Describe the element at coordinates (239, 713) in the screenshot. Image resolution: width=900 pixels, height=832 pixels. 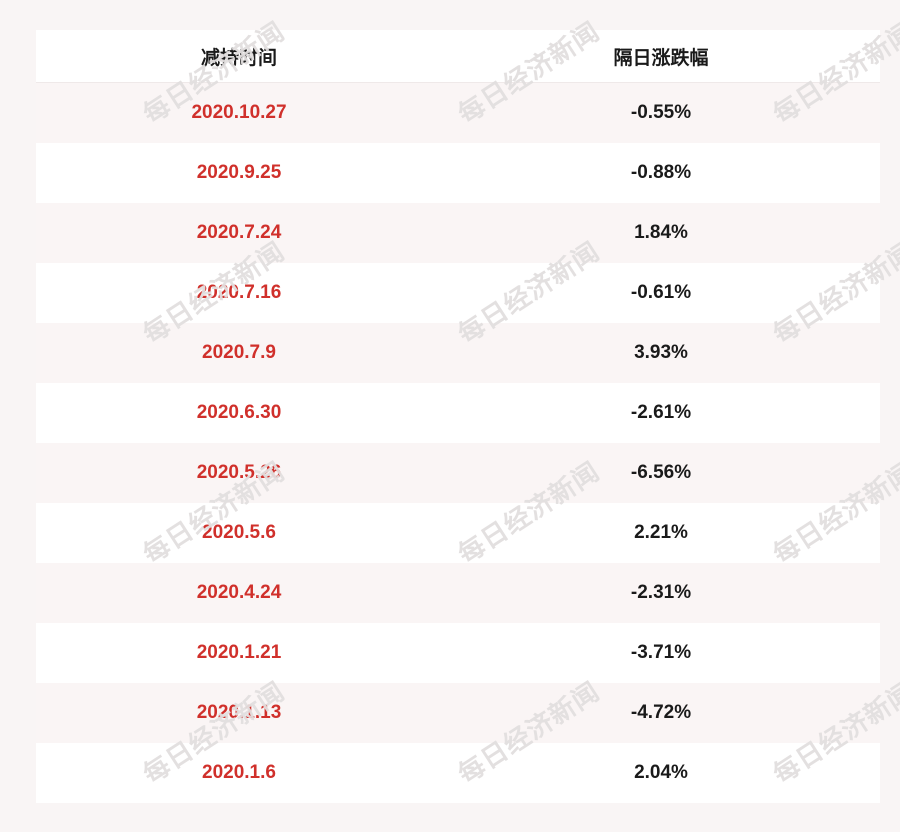
I see `cell-reduction-date: 2020.1.13` at that location.